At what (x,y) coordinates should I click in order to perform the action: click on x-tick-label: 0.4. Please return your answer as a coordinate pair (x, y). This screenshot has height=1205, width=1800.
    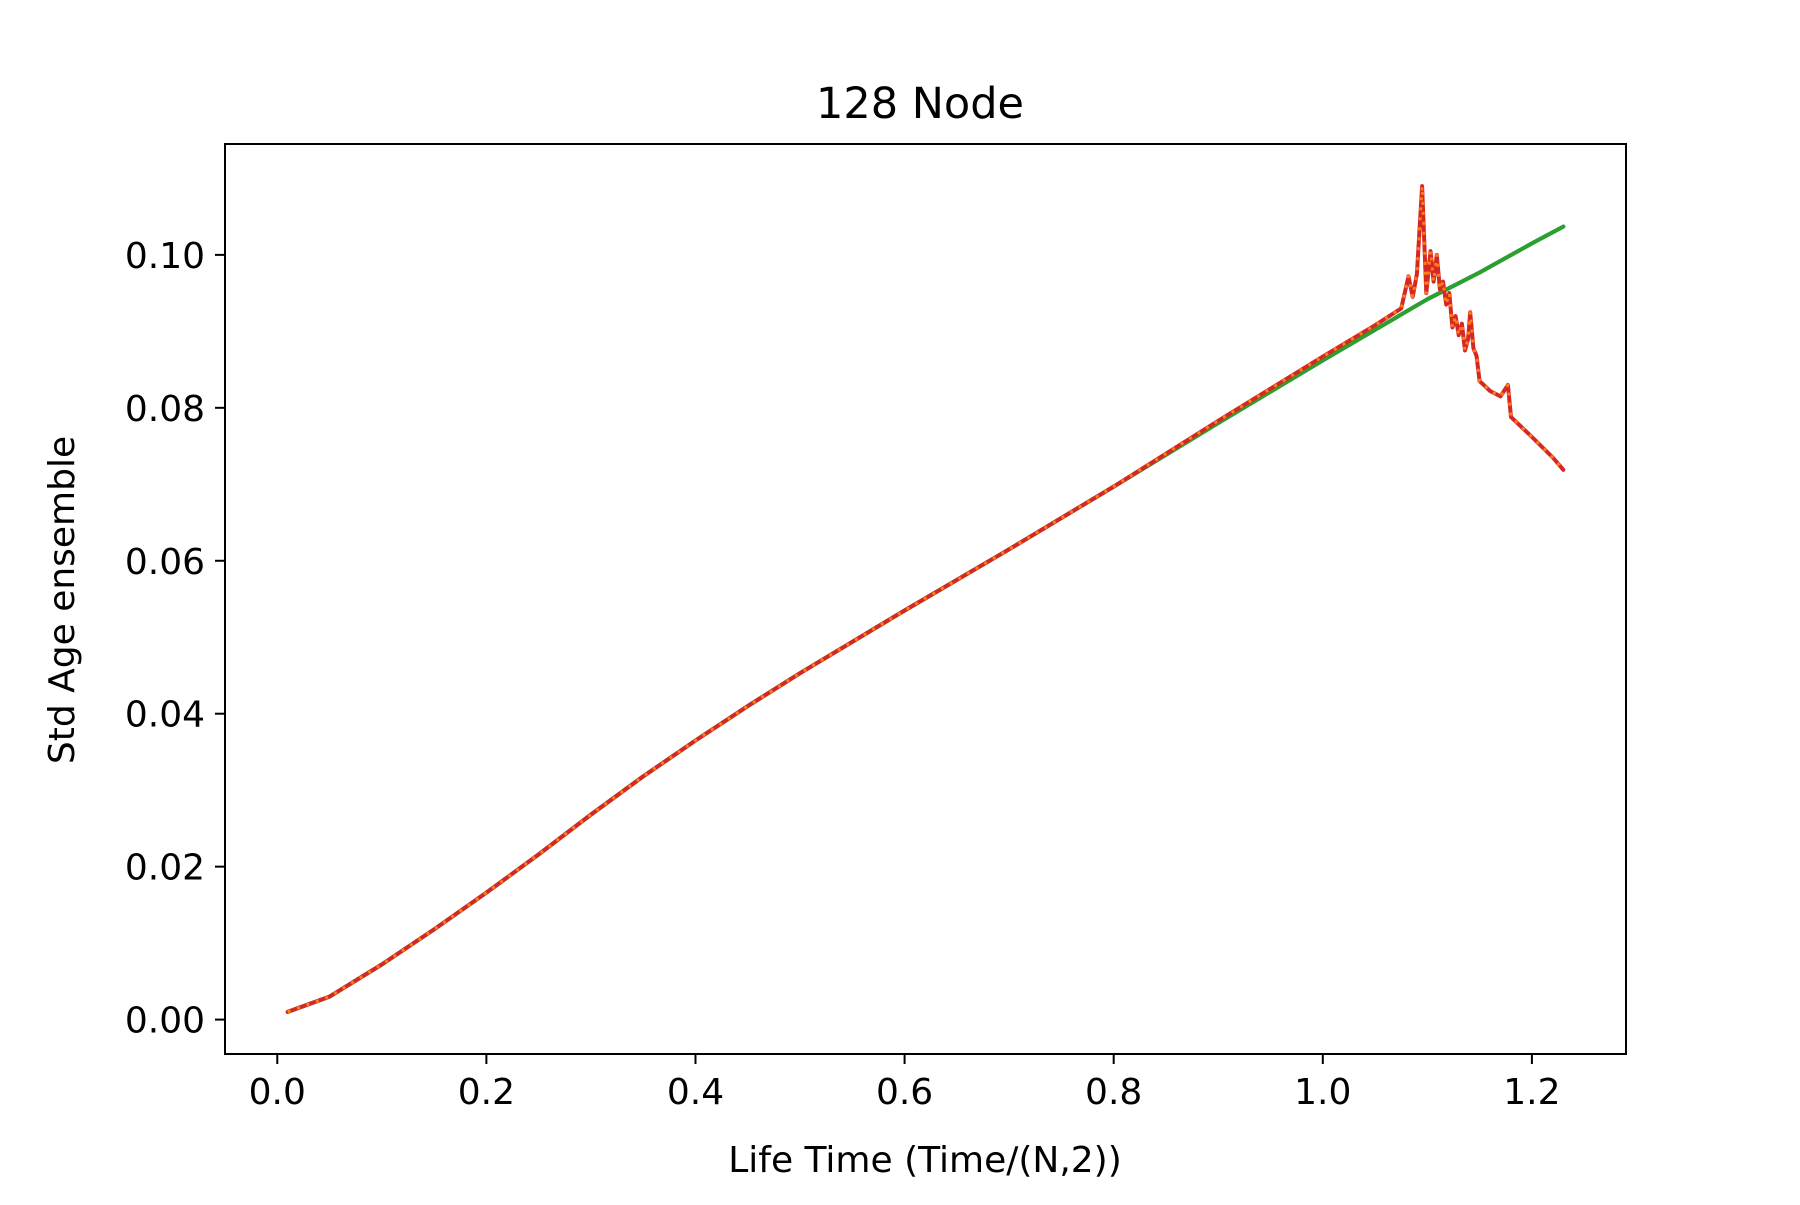
    Looking at the image, I should click on (695, 1092).